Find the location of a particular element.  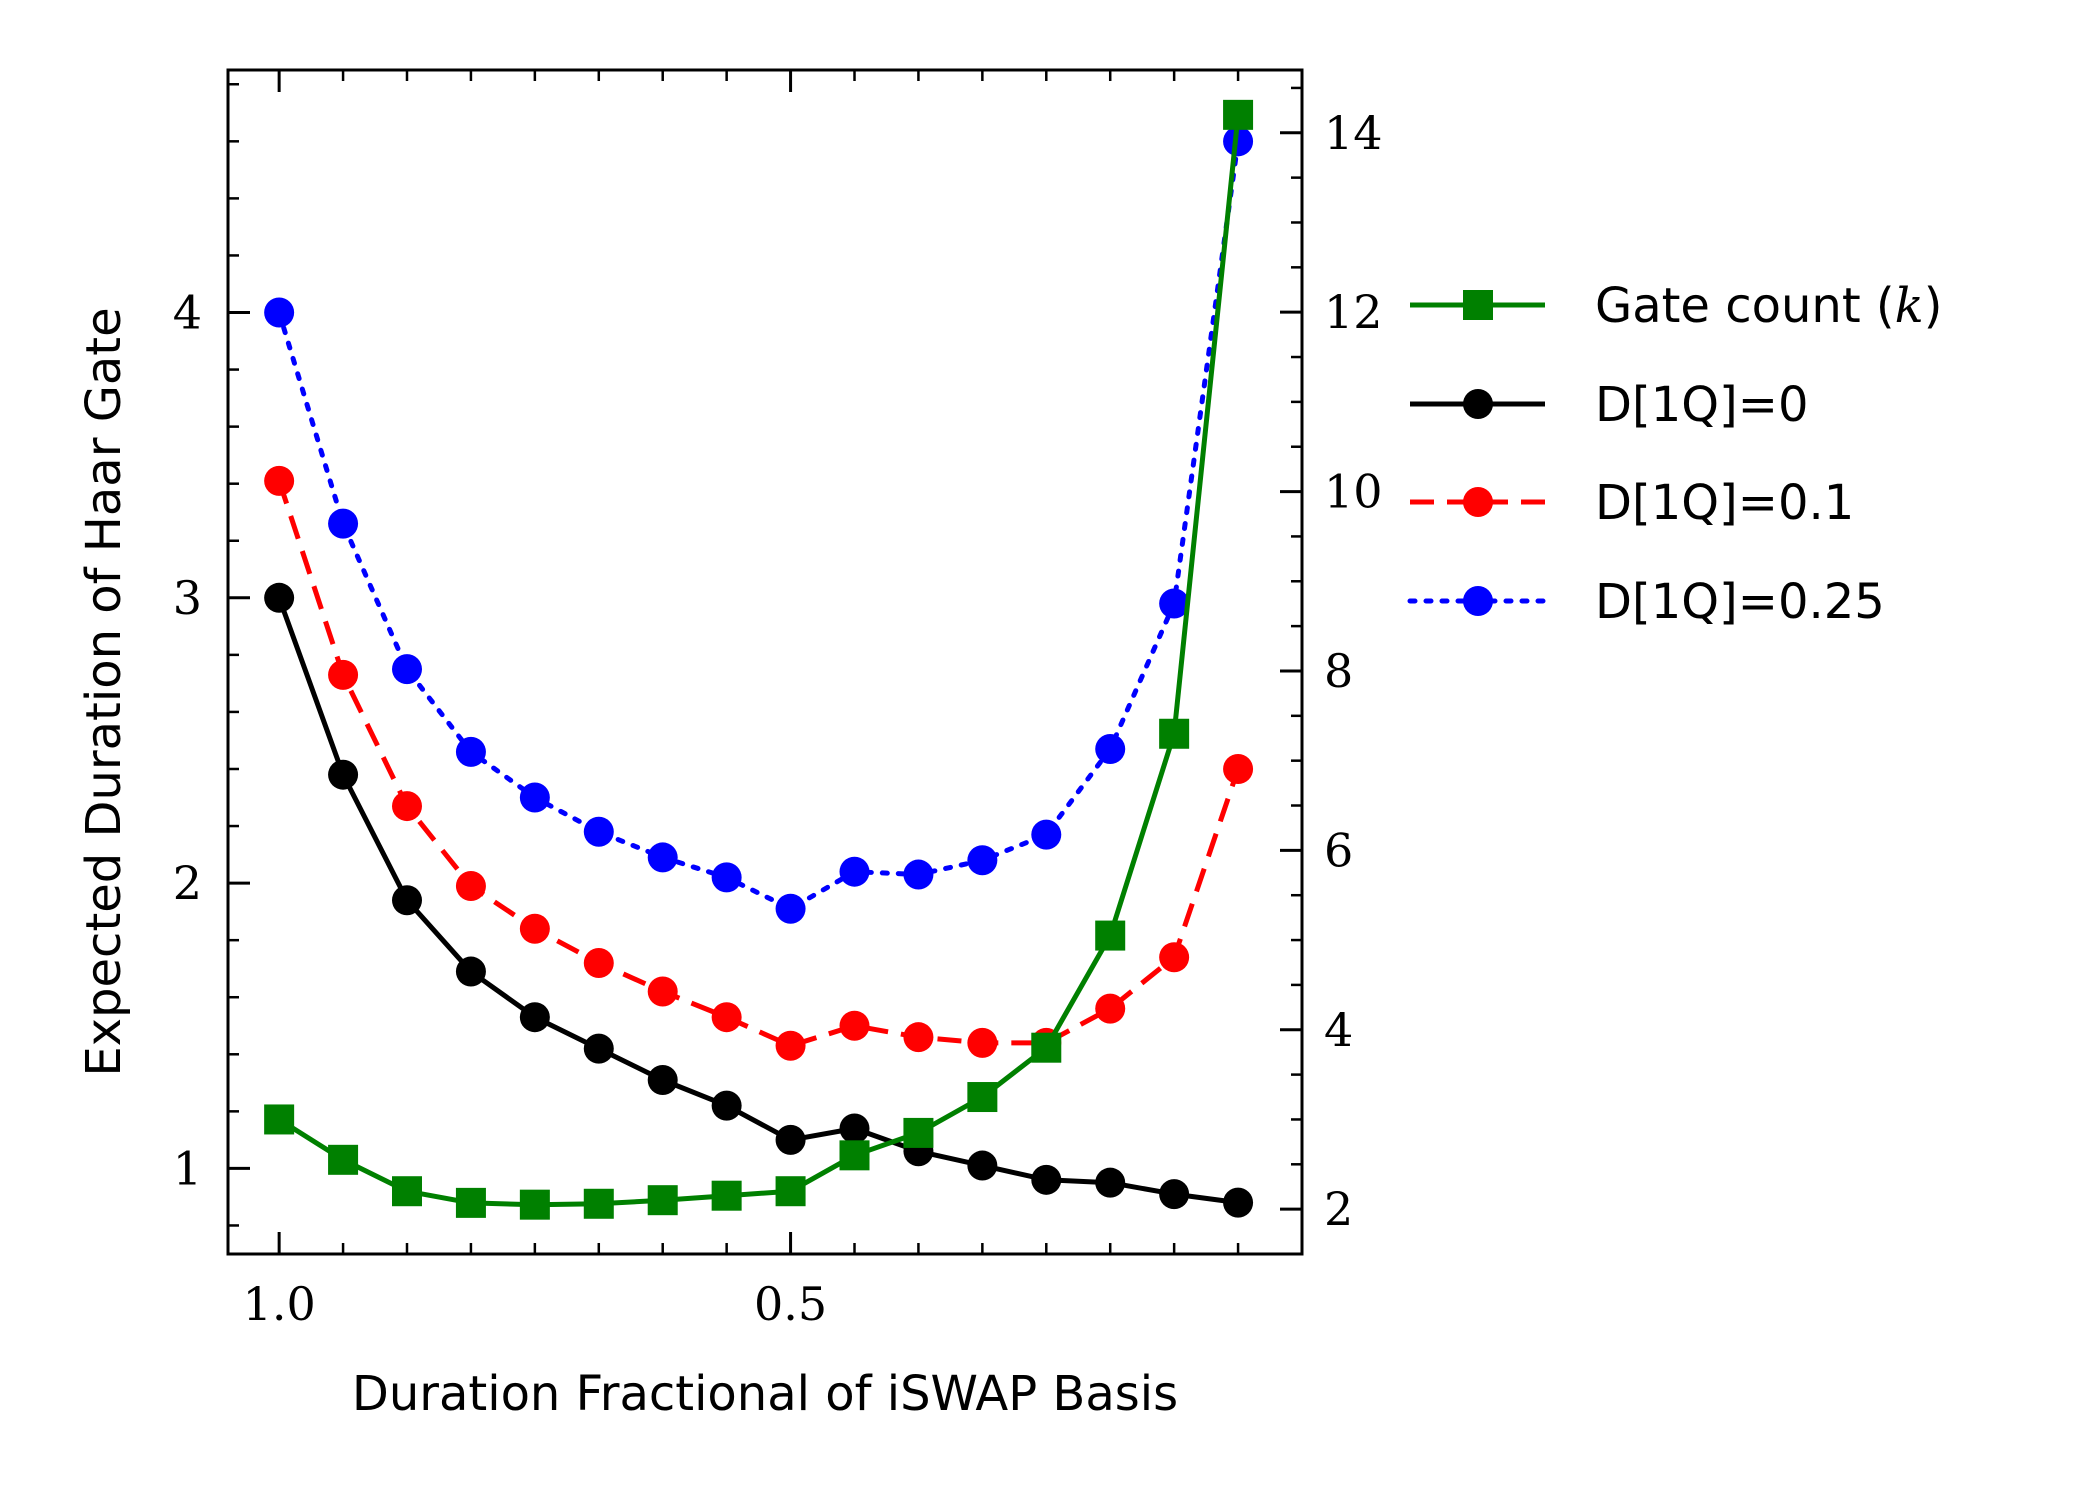

legend-entry: D[1Q]=0.1 is located at coordinates (1632, 503).